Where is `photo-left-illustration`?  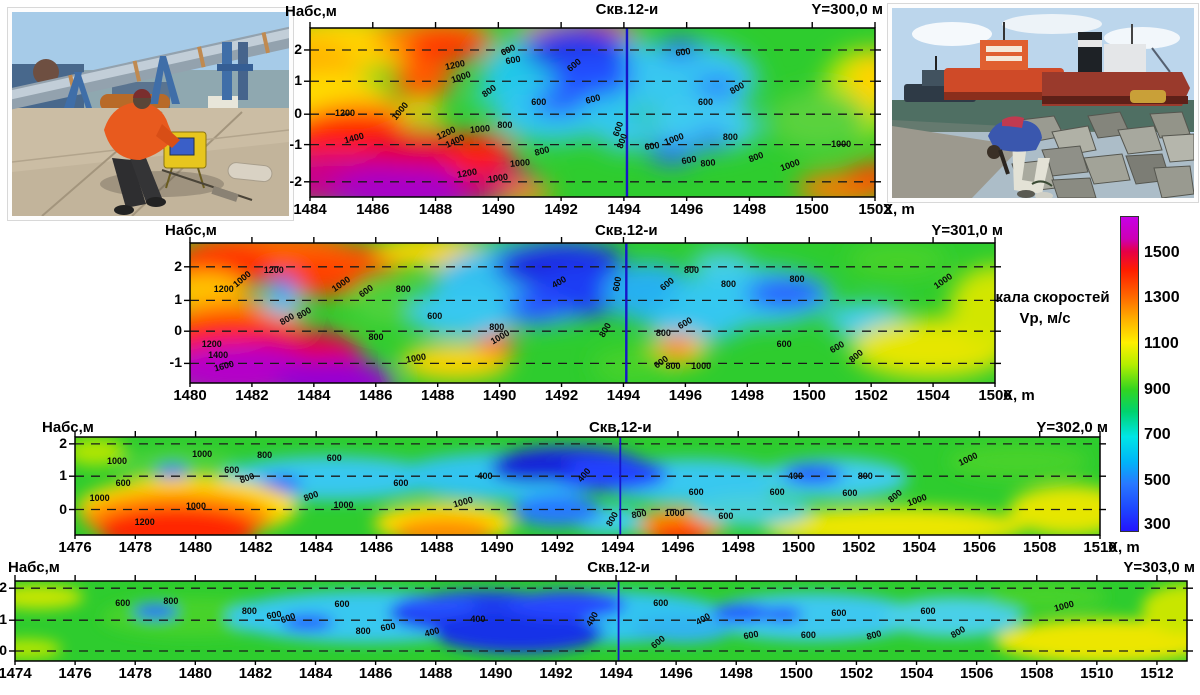 photo-left-illustration is located at coordinates (150, 114).